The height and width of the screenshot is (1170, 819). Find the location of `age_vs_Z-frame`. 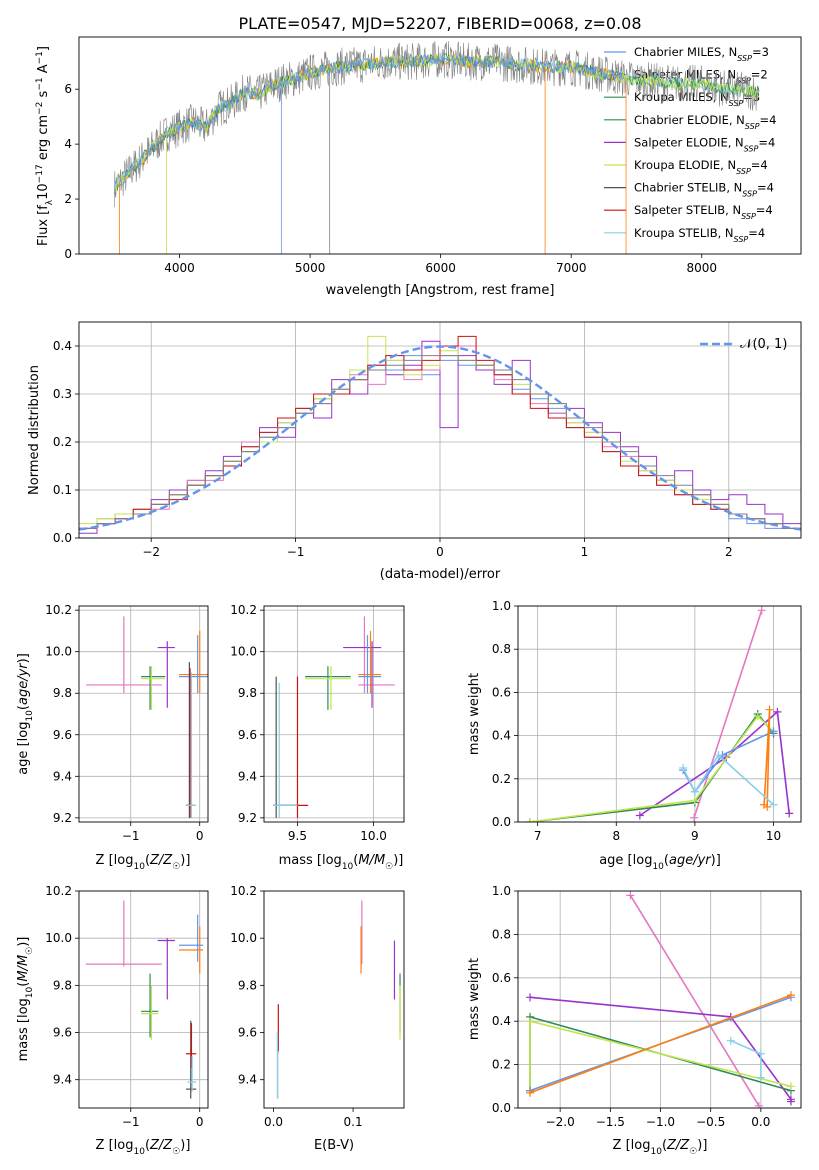

age_vs_Z-frame is located at coordinates (143, 714).